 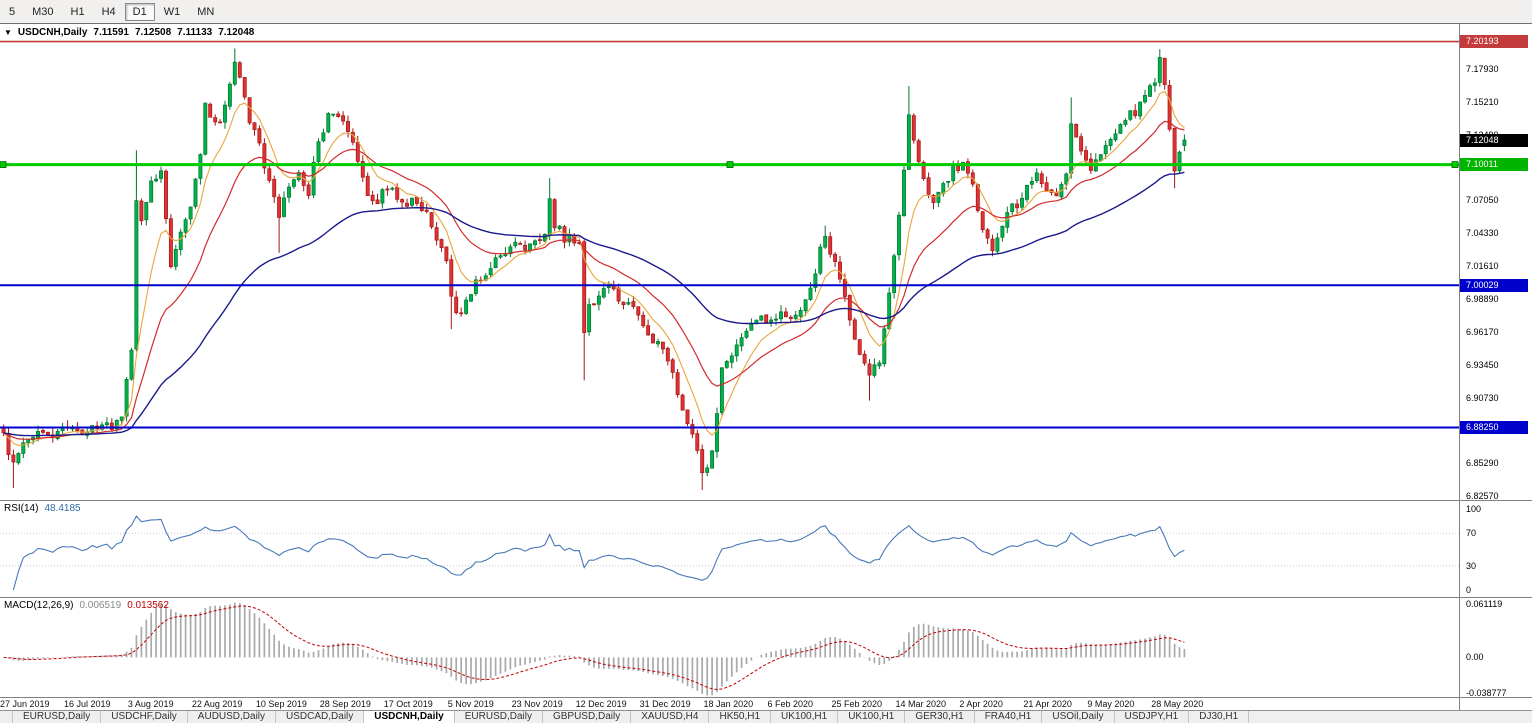 What do you see at coordinates (108, 11) in the screenshot?
I see `timeframe-button-h4: H4` at bounding box center [108, 11].